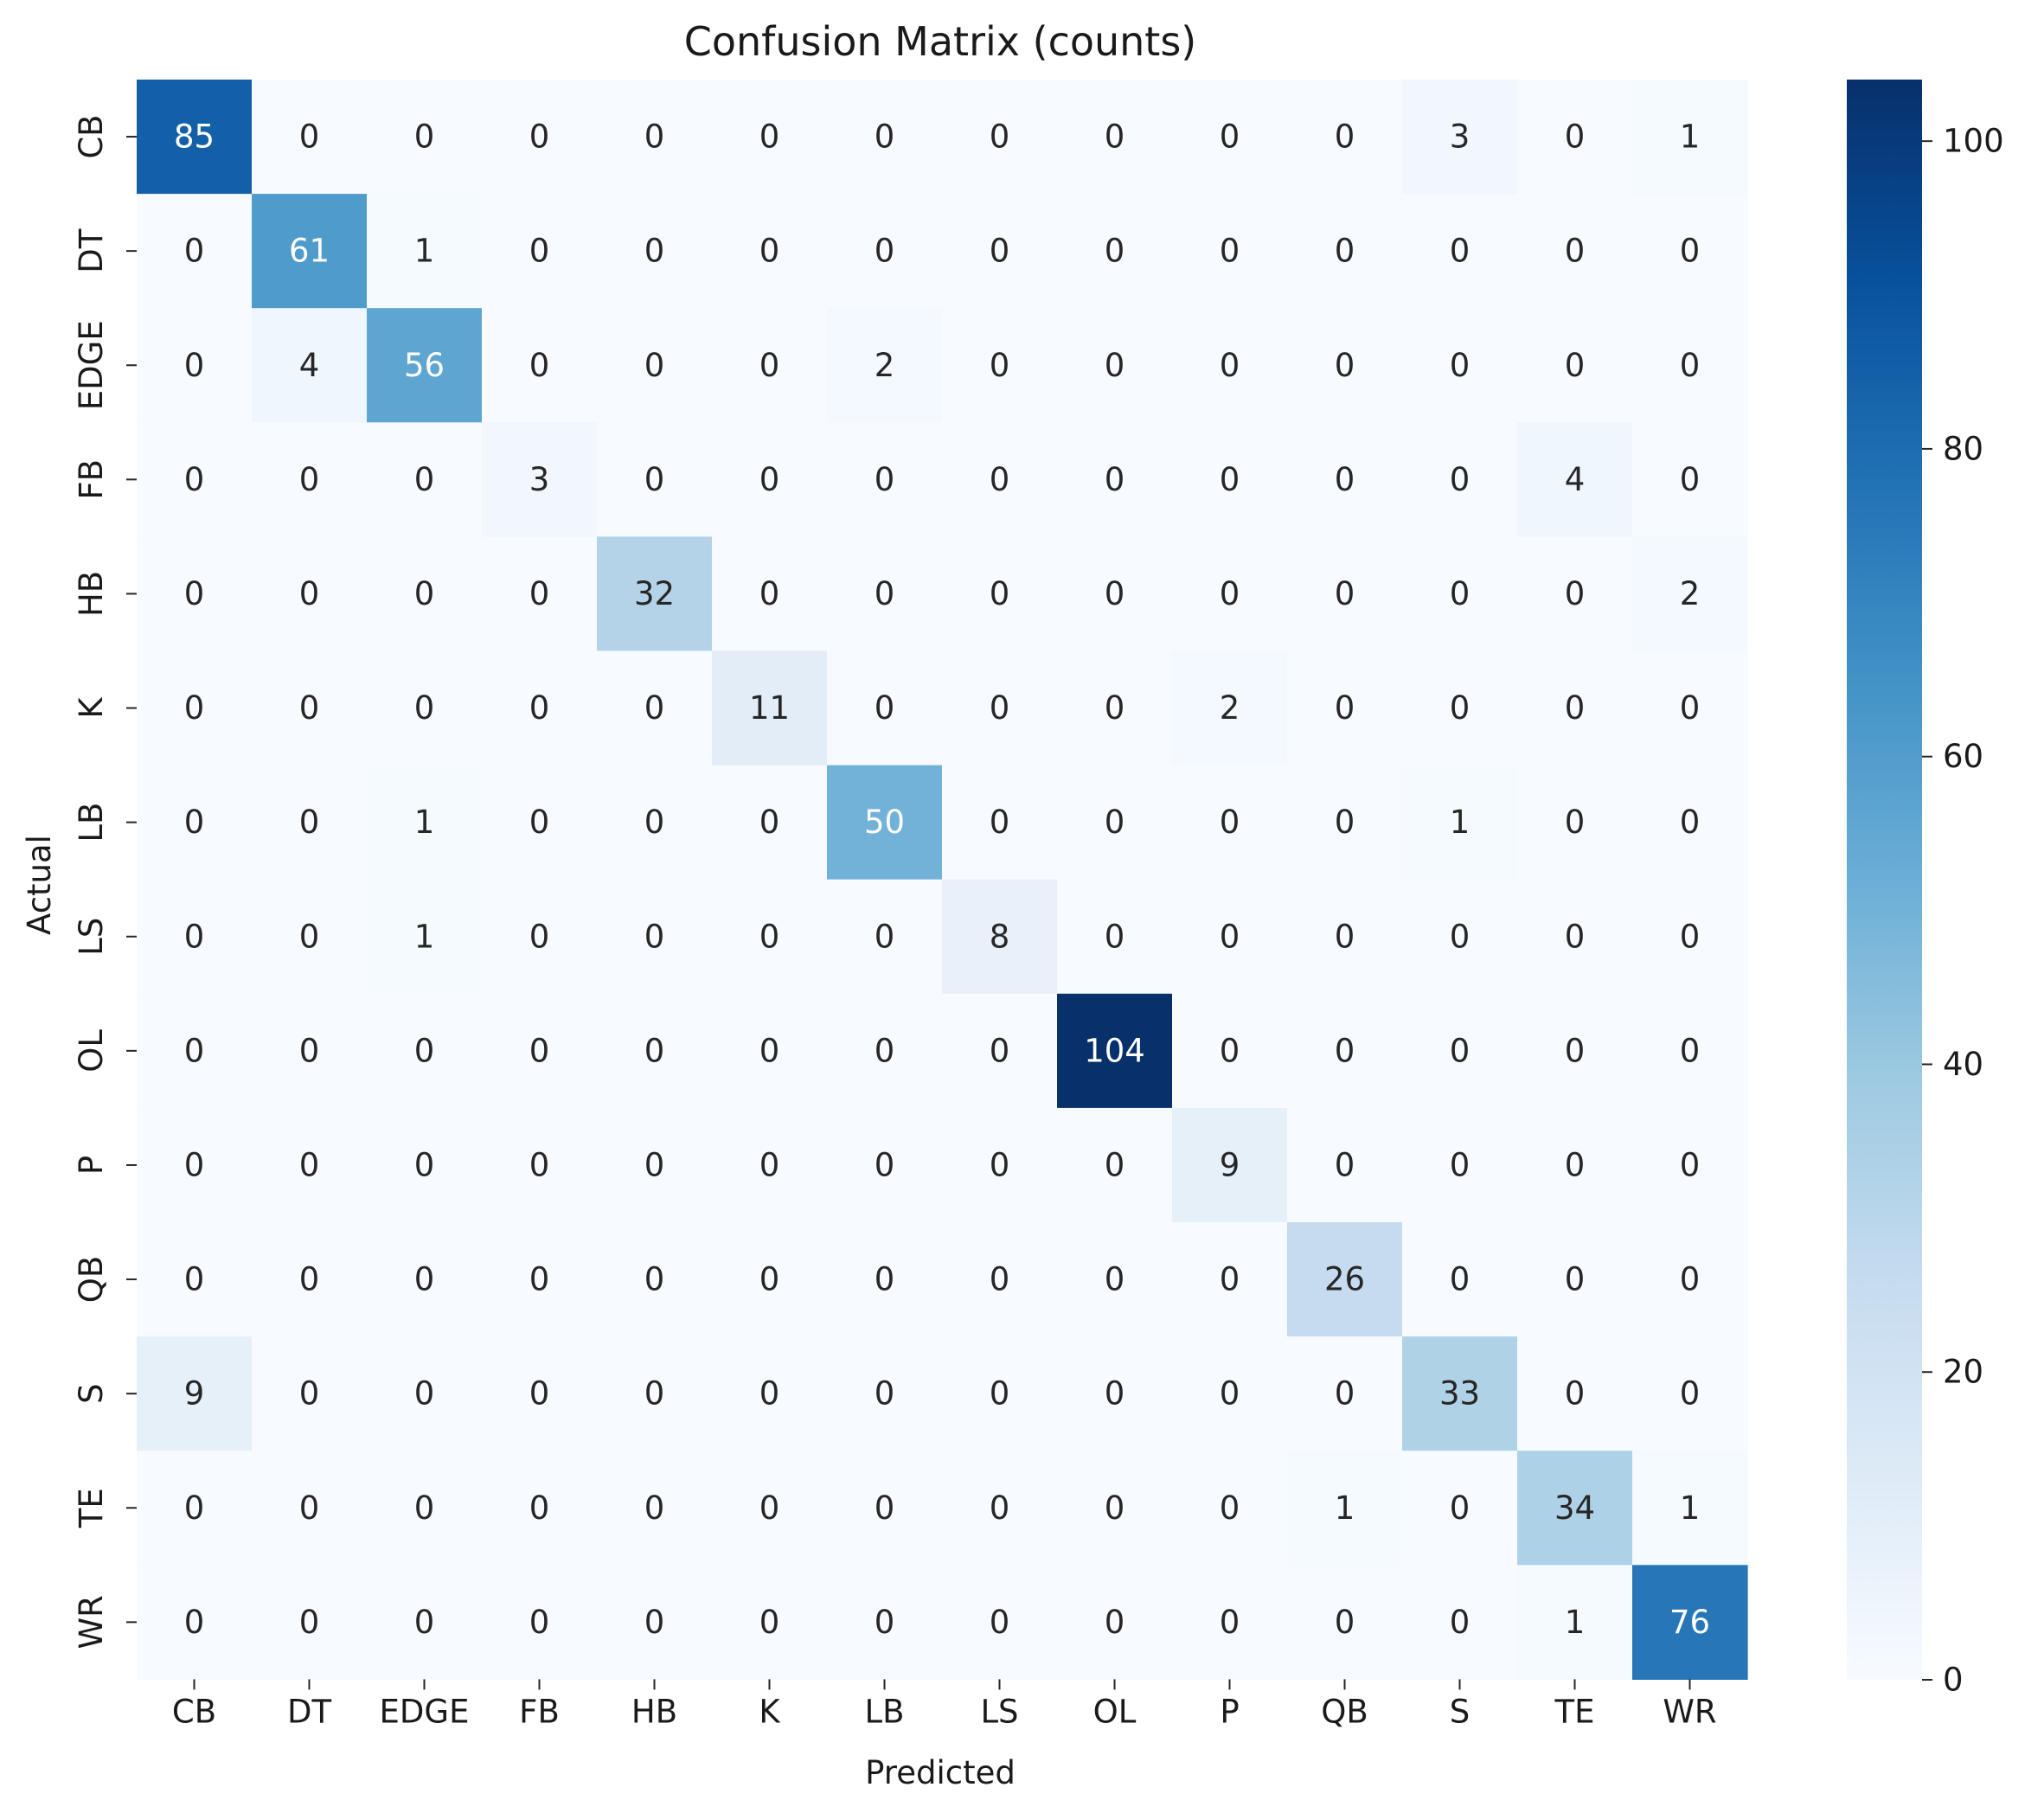 The height and width of the screenshot is (1813, 2044). What do you see at coordinates (1230, 1711) in the screenshot?
I see `x-tick-label: P` at bounding box center [1230, 1711].